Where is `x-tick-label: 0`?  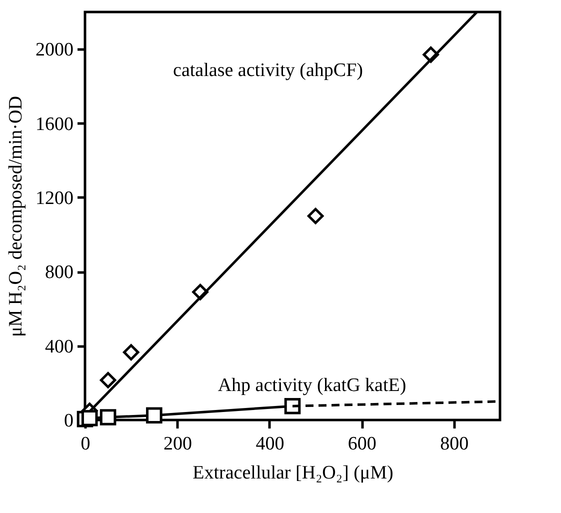 x-tick-label: 0 is located at coordinates (85, 444).